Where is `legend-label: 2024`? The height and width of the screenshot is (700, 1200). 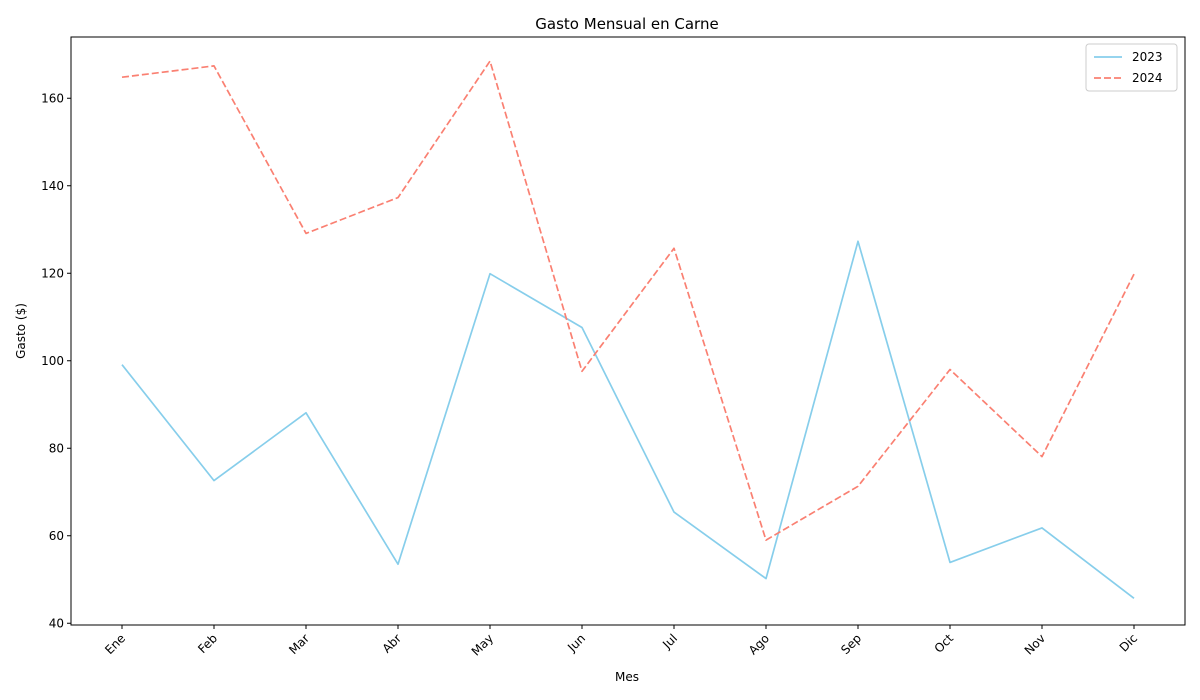 legend-label: 2024 is located at coordinates (1147, 78).